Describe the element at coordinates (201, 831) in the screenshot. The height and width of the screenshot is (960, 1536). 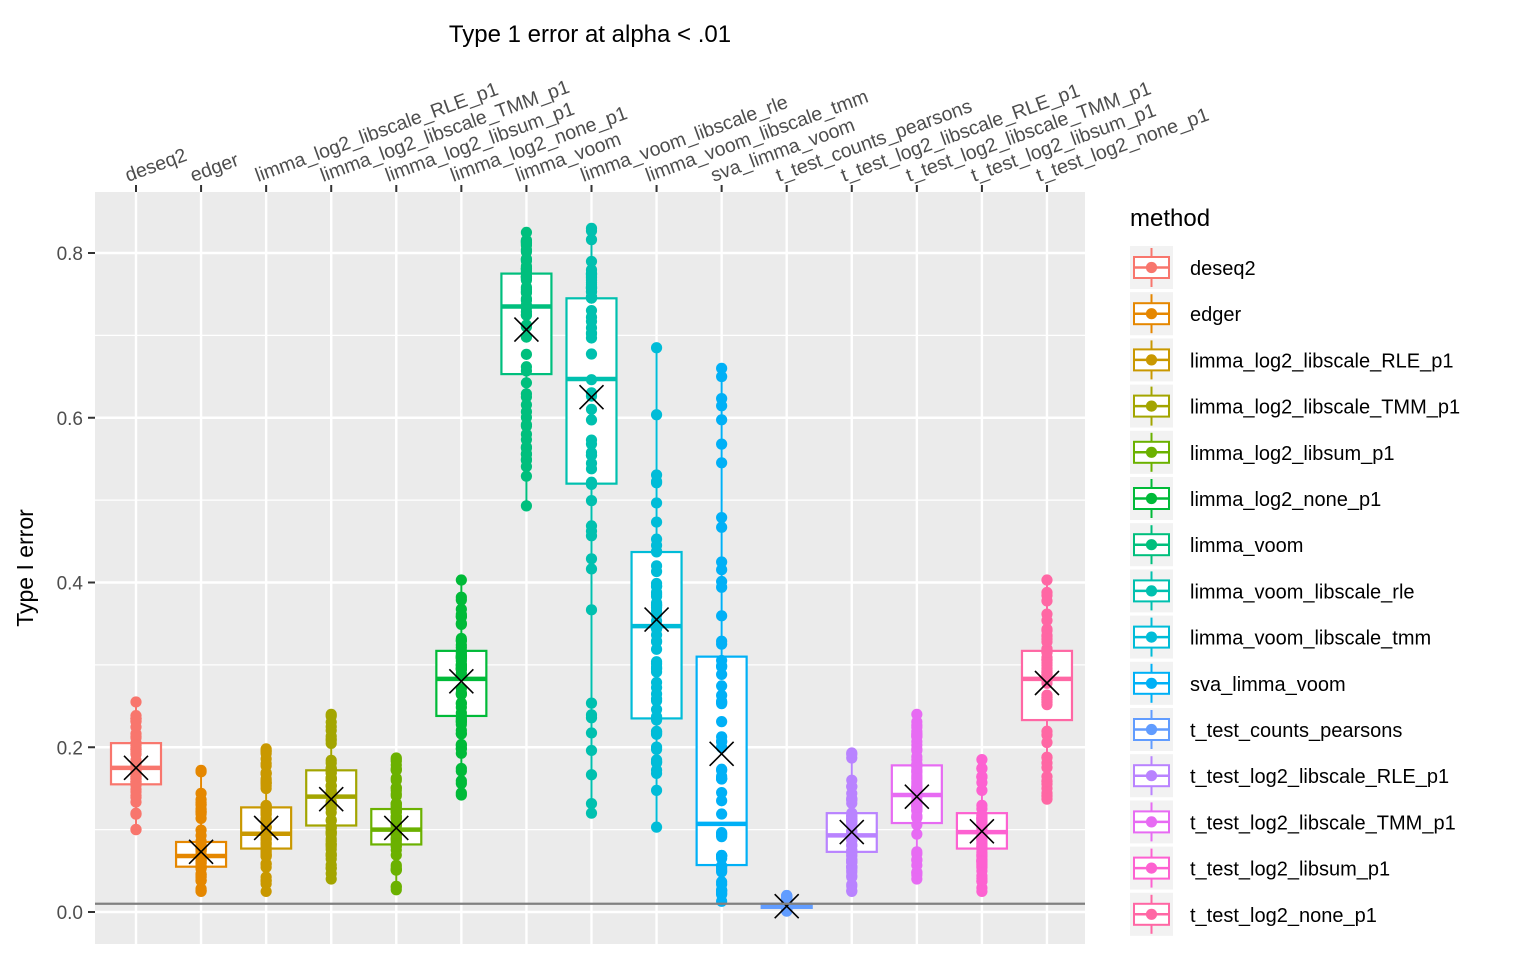
I see `box-edger` at that location.